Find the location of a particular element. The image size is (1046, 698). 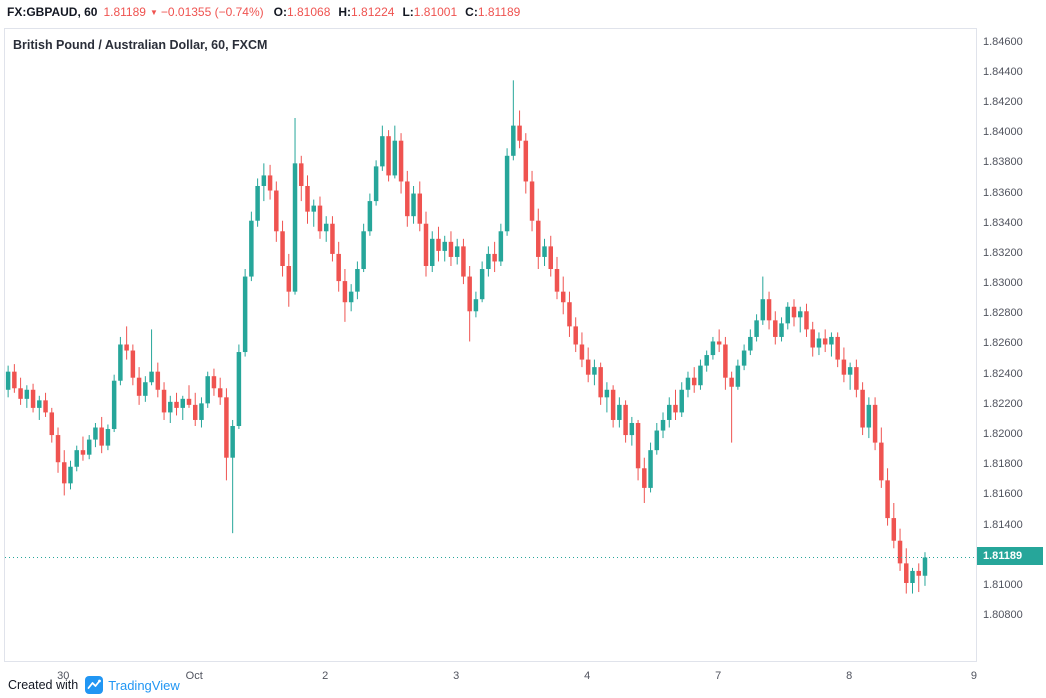

price-axis-label: 1.84600 is located at coordinates (1003, 41).